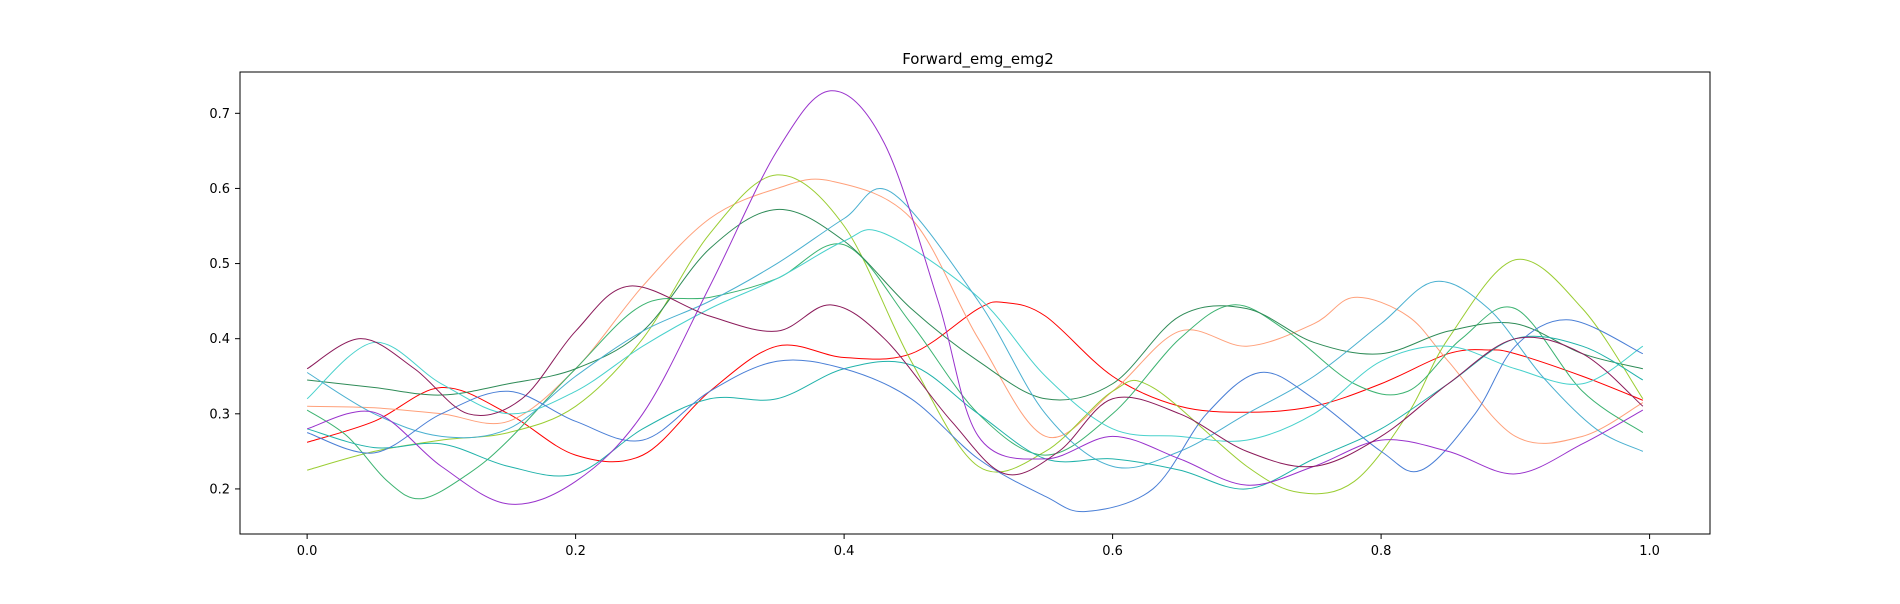  Describe the element at coordinates (1112, 551) in the screenshot. I see `x-tick-label: 0.6` at that location.